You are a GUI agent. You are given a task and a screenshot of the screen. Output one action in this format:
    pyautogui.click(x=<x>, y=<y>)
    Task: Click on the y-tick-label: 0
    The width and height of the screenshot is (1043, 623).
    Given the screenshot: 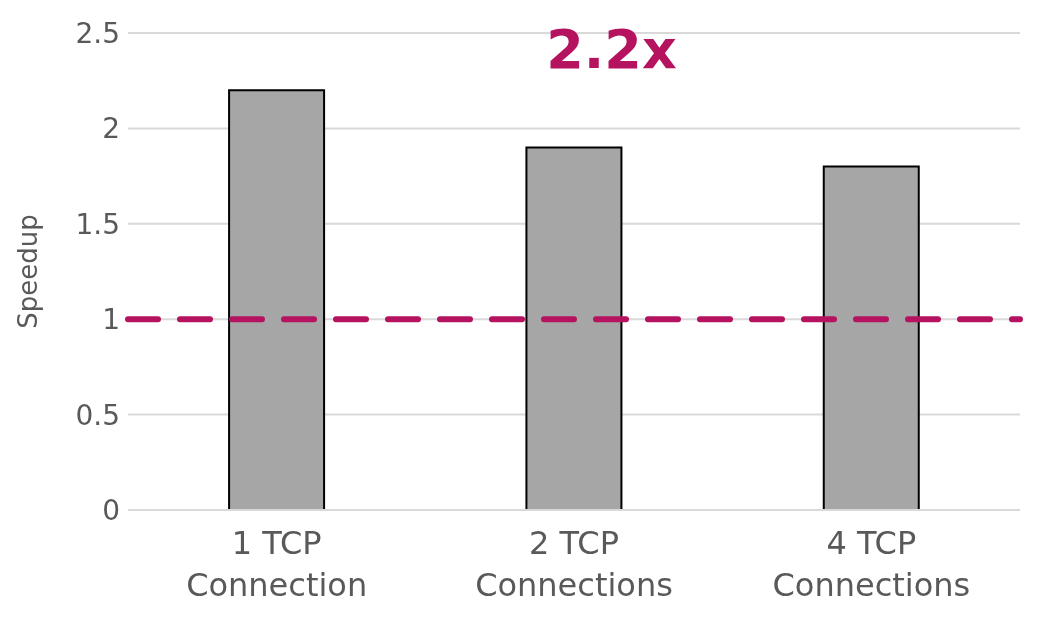 What is the action you would take?
    pyautogui.click(x=111, y=510)
    